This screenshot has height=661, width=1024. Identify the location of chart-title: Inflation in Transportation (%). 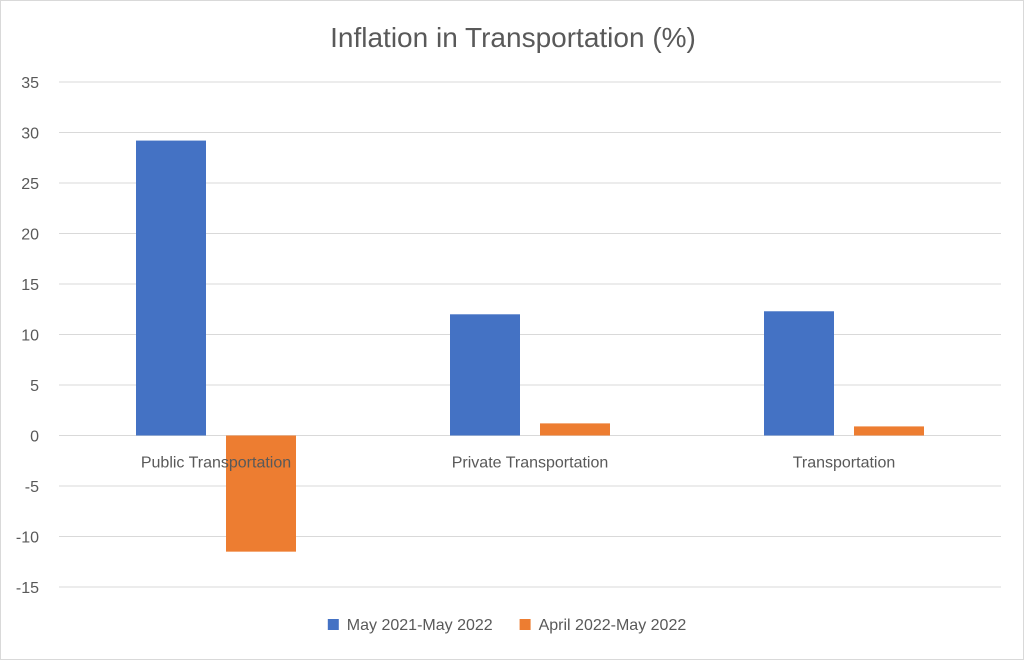
(513, 37).